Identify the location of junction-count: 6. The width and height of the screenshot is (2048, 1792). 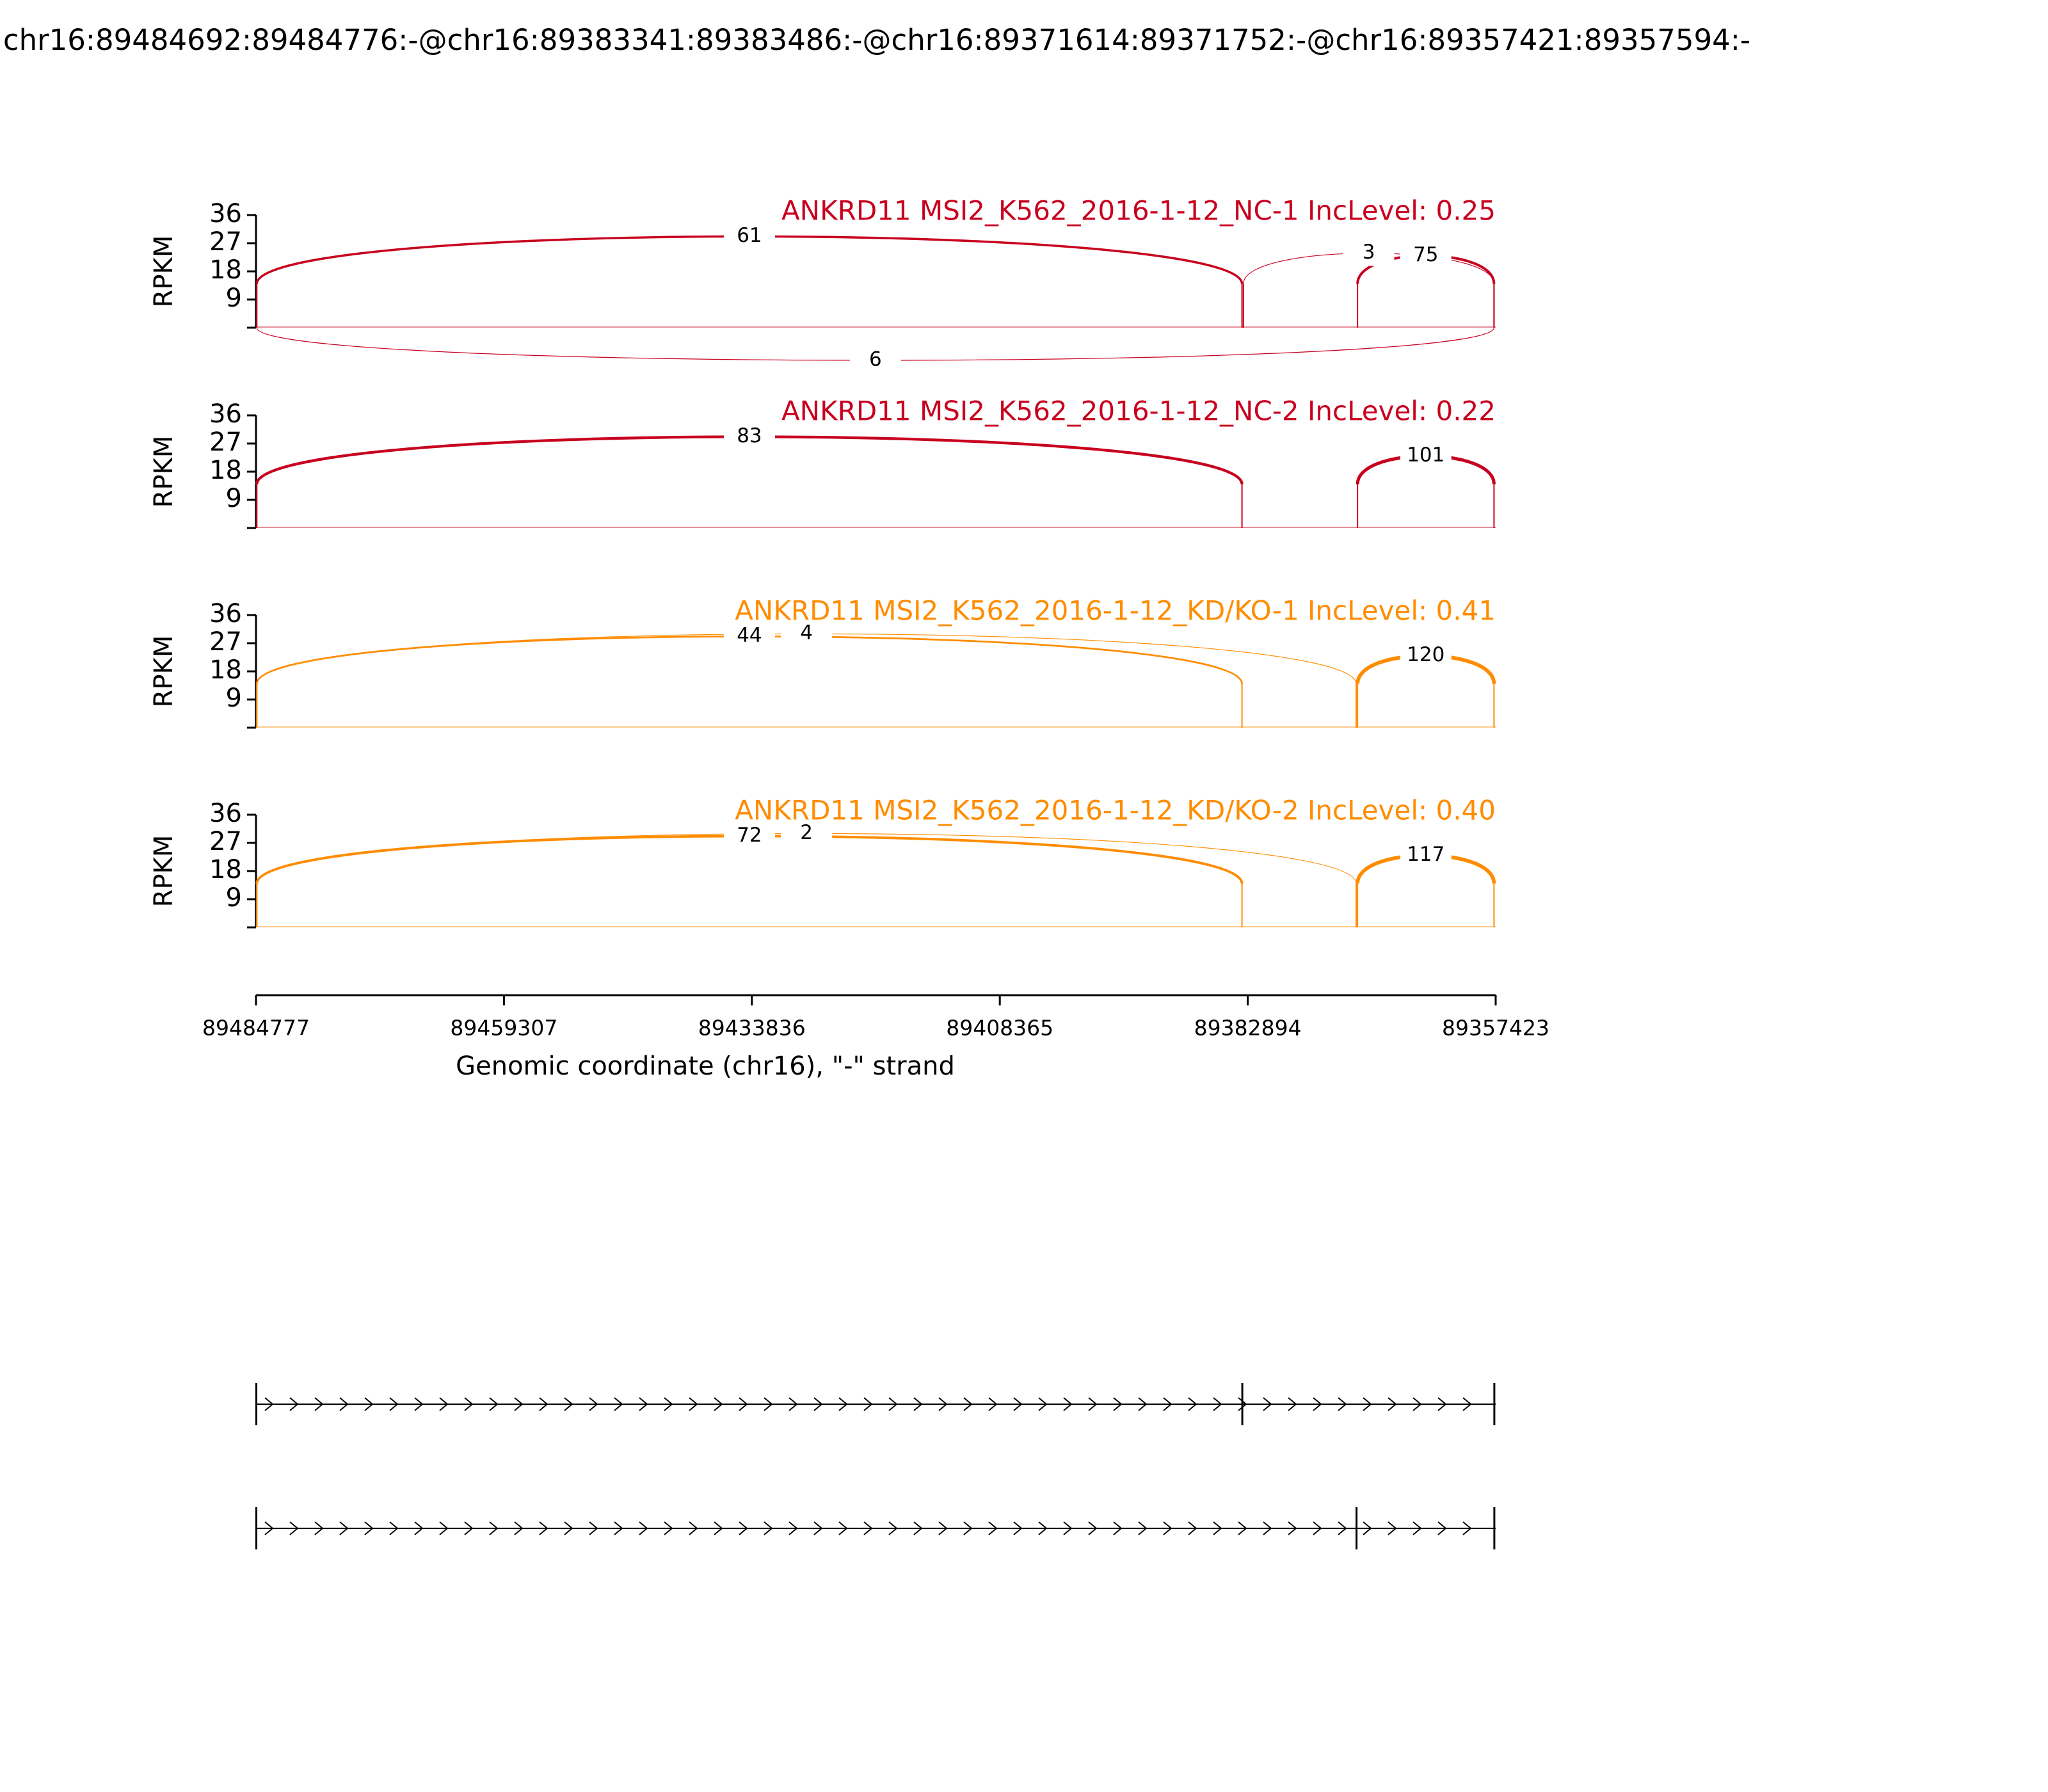
(875, 359).